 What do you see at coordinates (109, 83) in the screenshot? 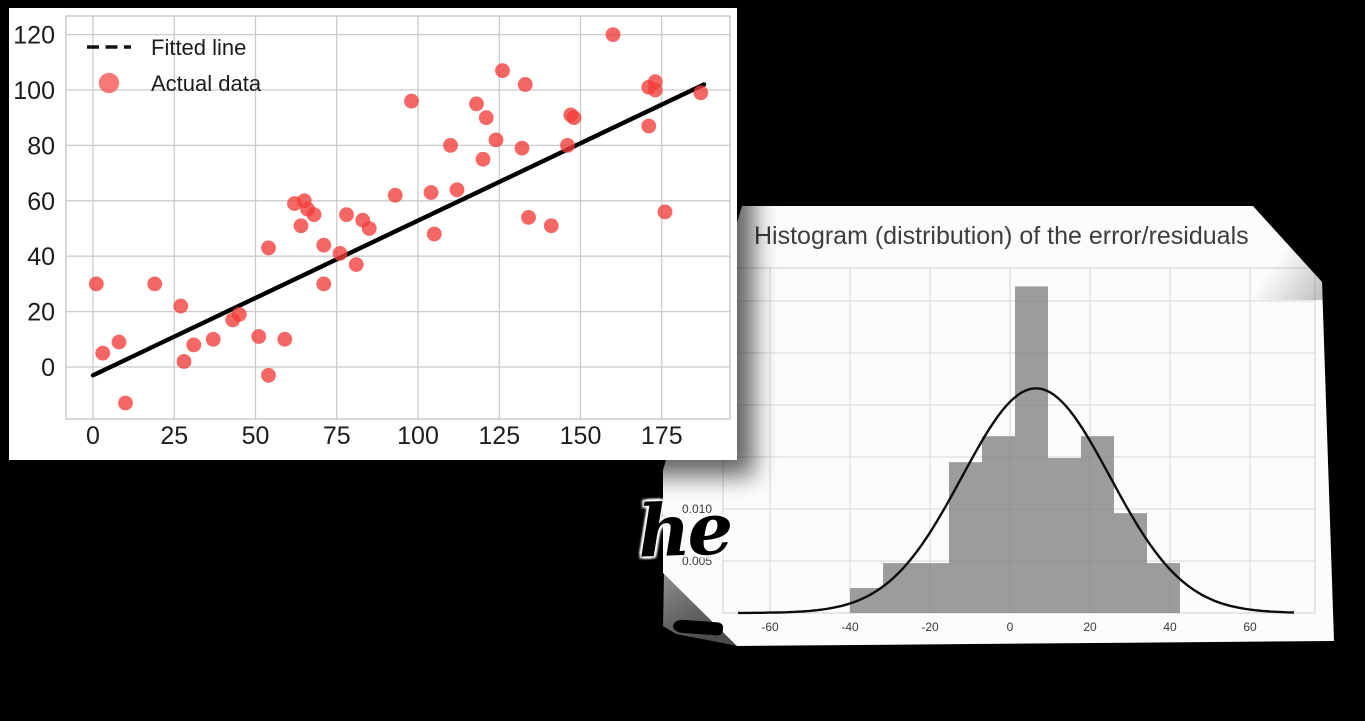
I see `legend-dot-swatch` at bounding box center [109, 83].